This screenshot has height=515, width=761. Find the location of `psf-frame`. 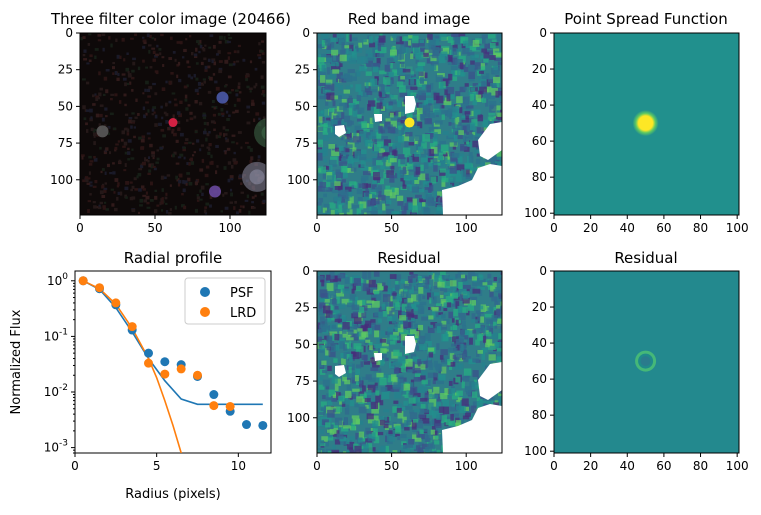

psf-frame is located at coordinates (646, 124).